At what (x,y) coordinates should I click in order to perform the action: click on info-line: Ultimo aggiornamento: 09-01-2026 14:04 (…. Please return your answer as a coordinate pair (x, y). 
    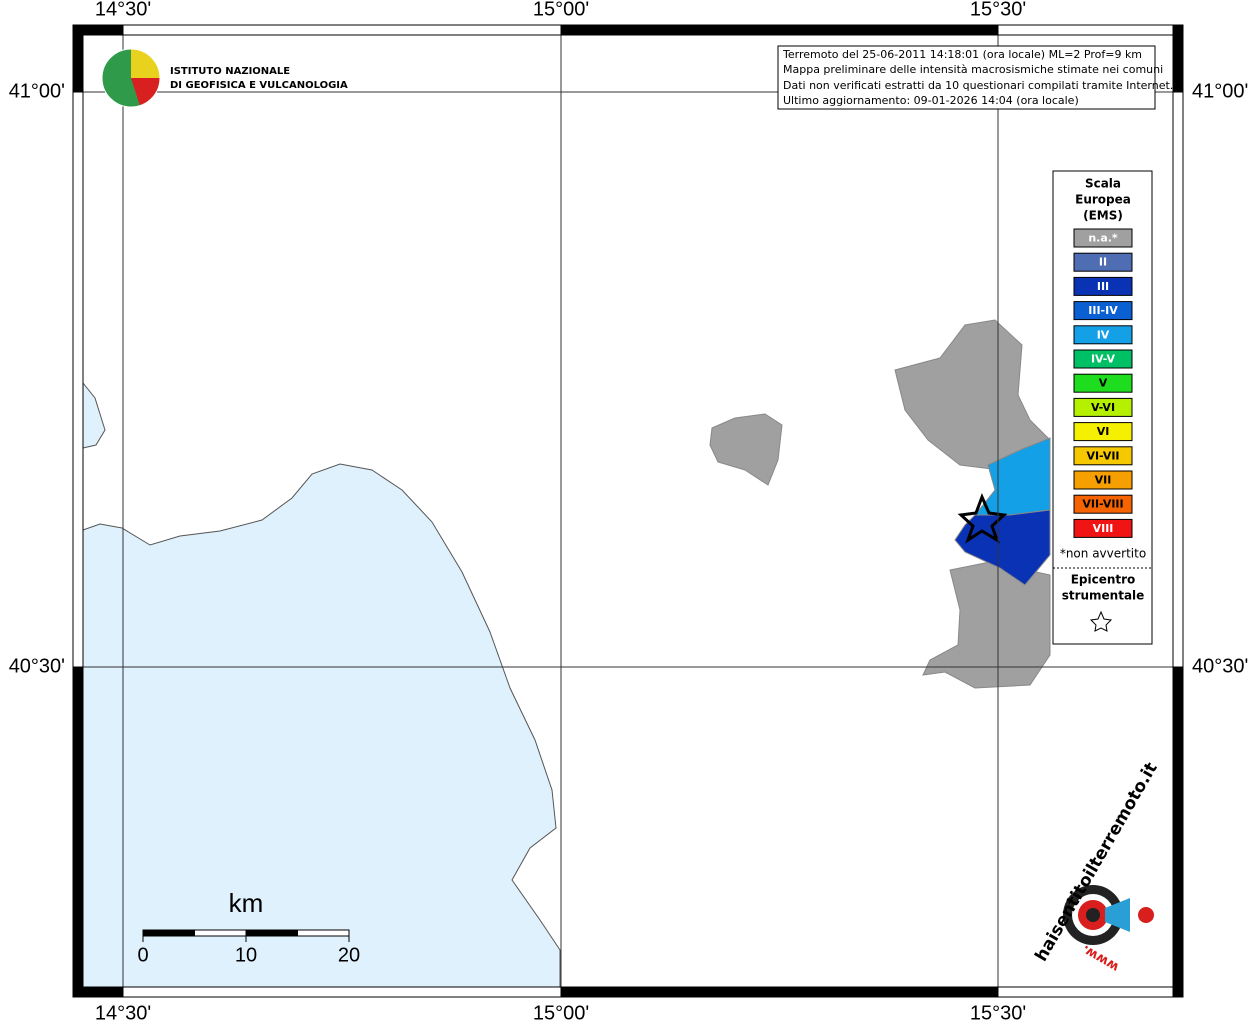
    Looking at the image, I should click on (931, 100).